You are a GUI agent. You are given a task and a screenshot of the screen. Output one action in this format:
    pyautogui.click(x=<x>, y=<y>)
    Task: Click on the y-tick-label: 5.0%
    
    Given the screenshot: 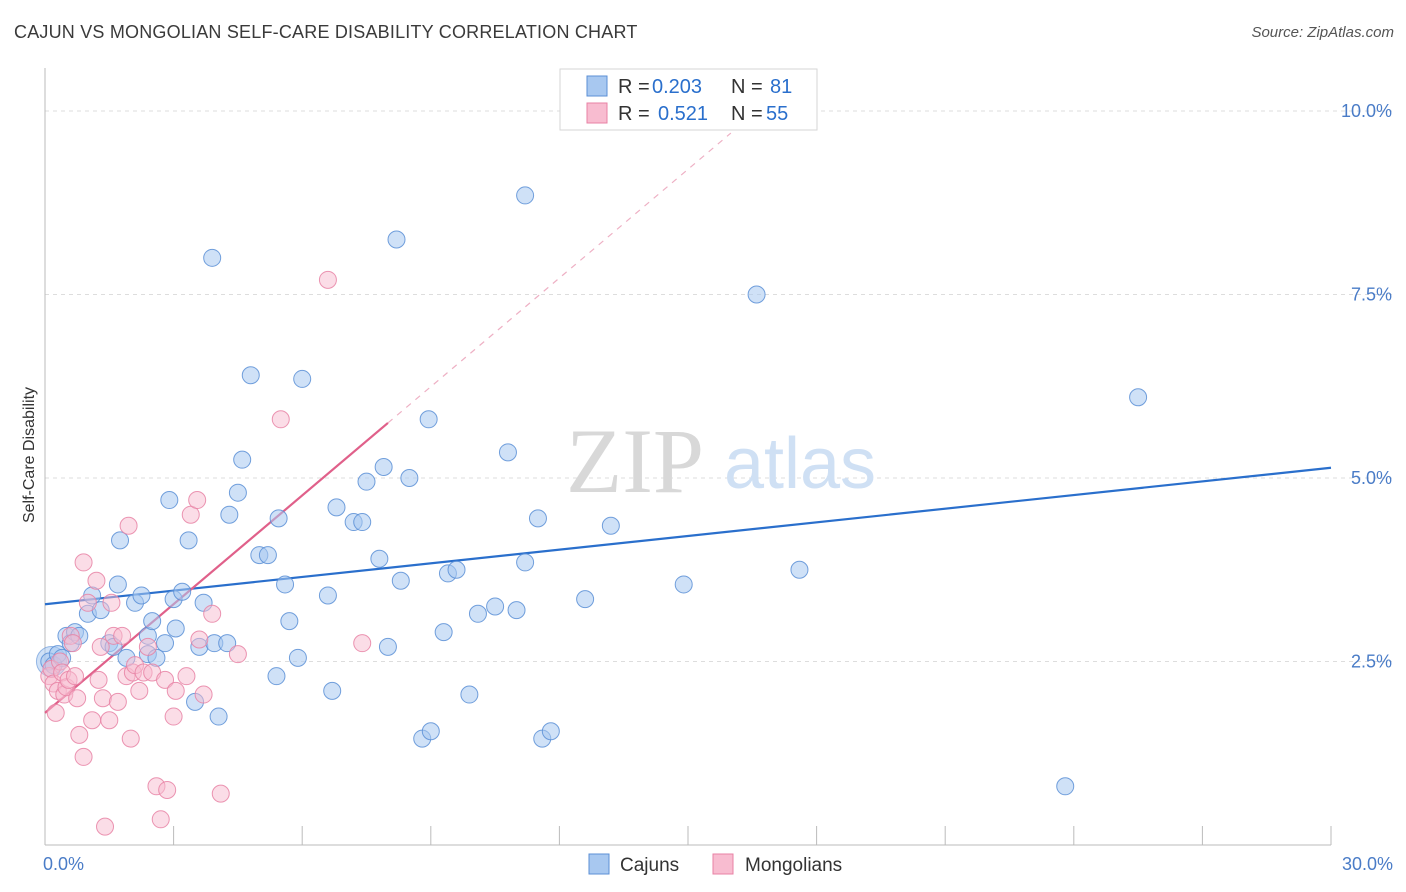 What is the action you would take?
    pyautogui.click(x=1371, y=478)
    